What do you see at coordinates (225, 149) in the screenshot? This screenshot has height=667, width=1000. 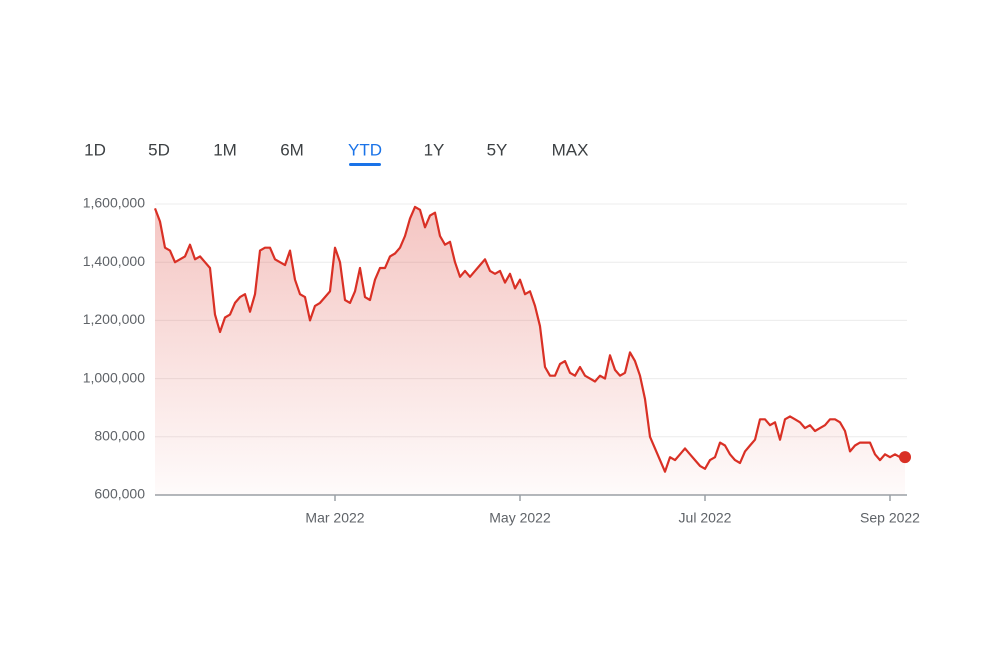 I see `range-tab: 1M` at bounding box center [225, 149].